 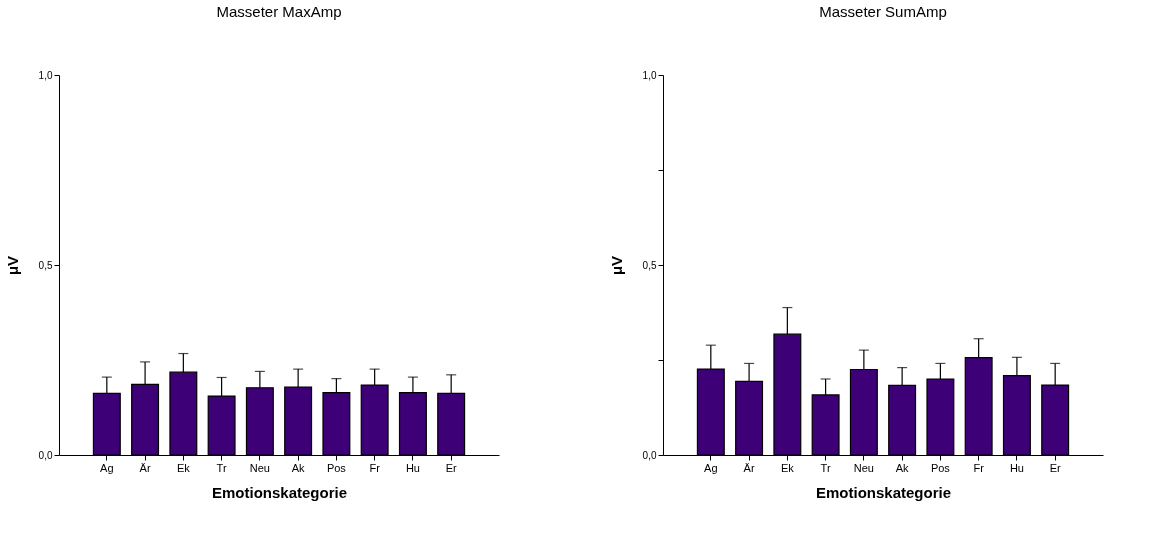 I want to click on chart-title: Masseter SumAmp, so click(x=883, y=11).